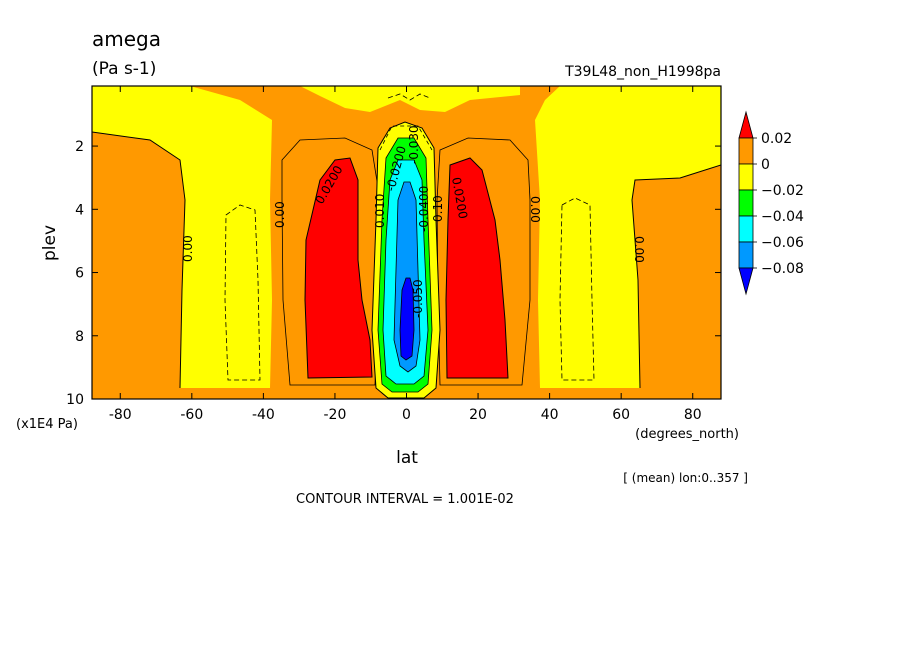 The height and width of the screenshot is (654, 904). Describe the element at coordinates (406, 415) in the screenshot. I see `x-tick-label: 0` at that location.